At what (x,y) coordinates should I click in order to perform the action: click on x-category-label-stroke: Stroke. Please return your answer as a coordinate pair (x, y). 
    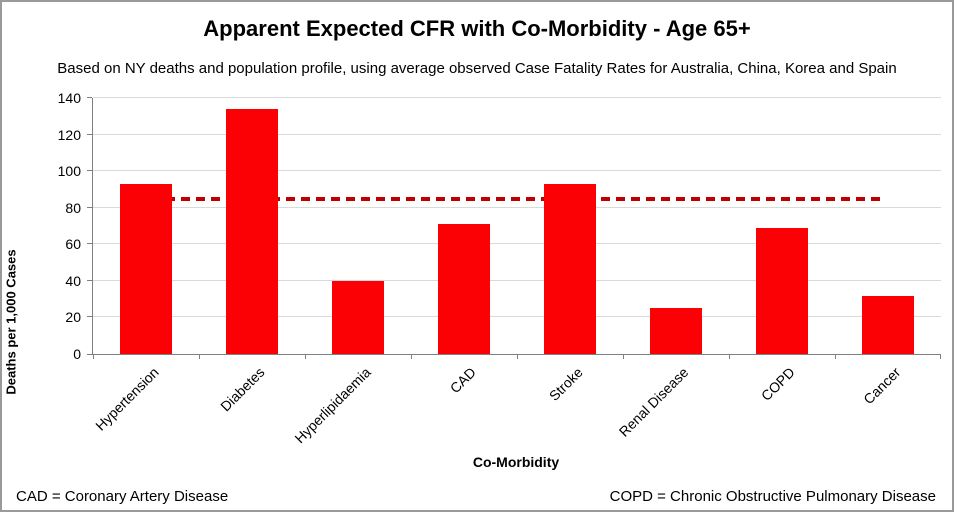
    Looking at the image, I should click on (565, 384).